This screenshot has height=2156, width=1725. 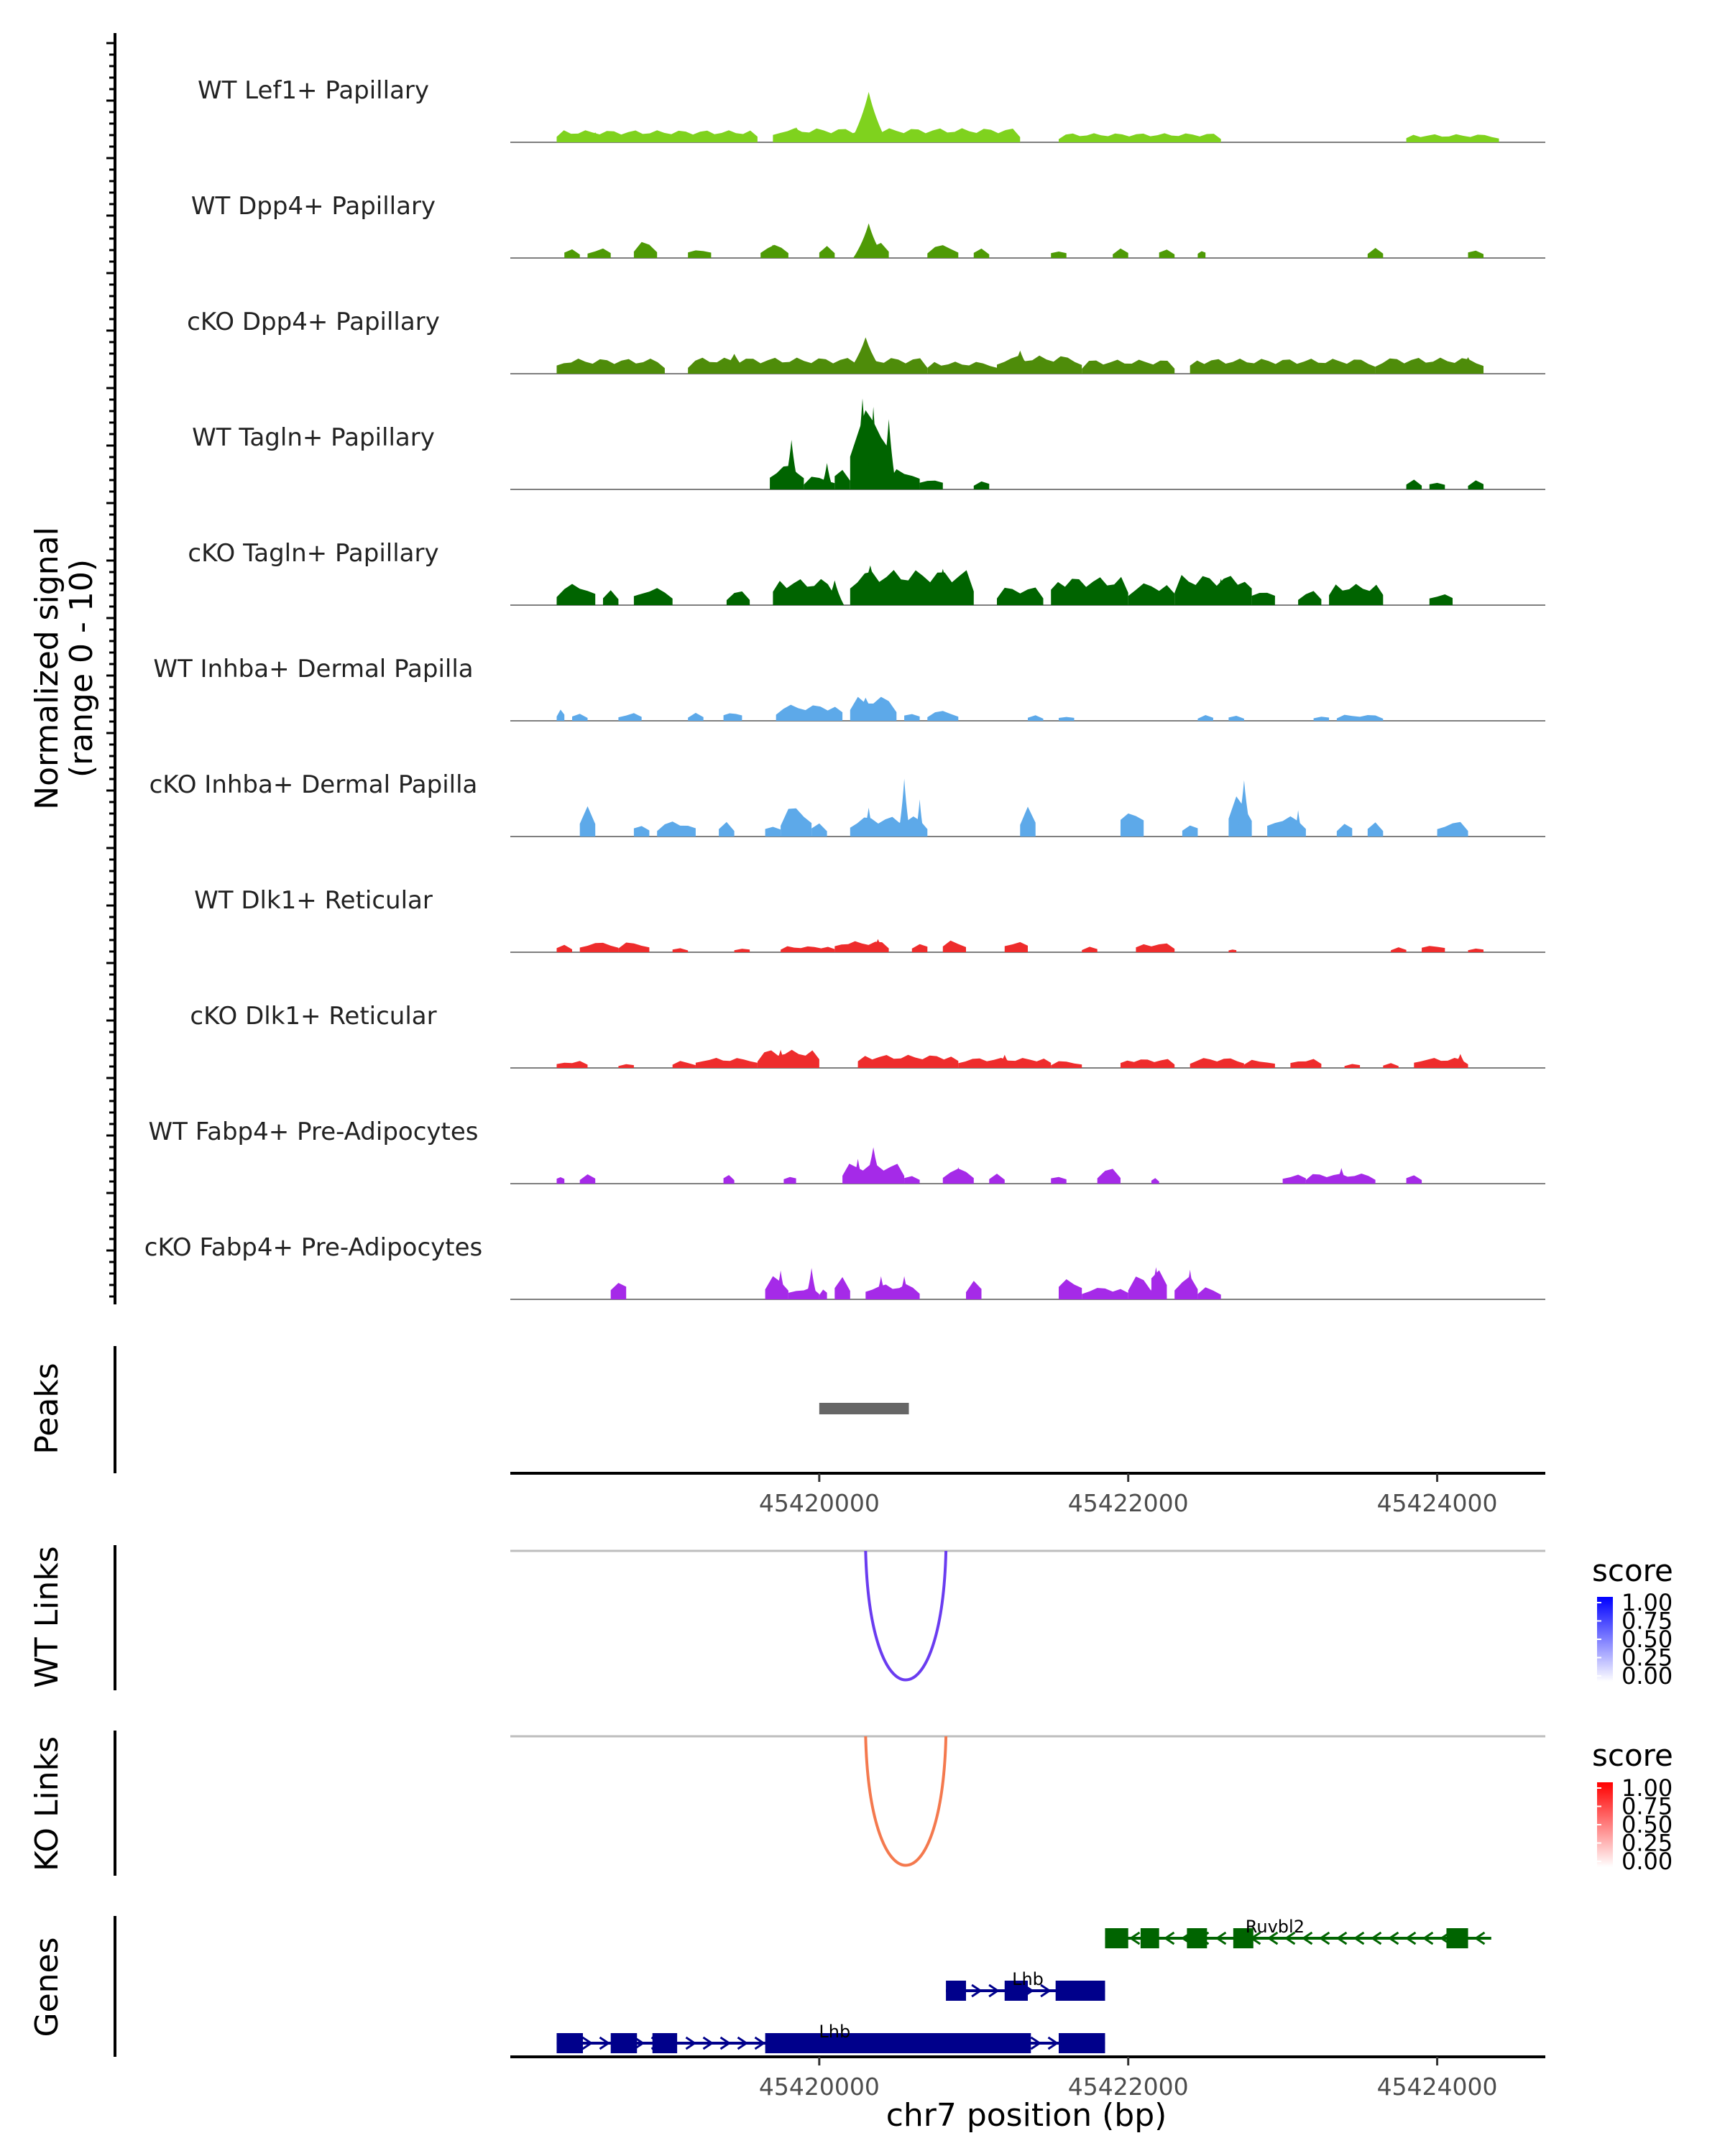 What do you see at coordinates (1437, 2087) in the screenshot?
I see `x-tick-label: 45424000` at bounding box center [1437, 2087].